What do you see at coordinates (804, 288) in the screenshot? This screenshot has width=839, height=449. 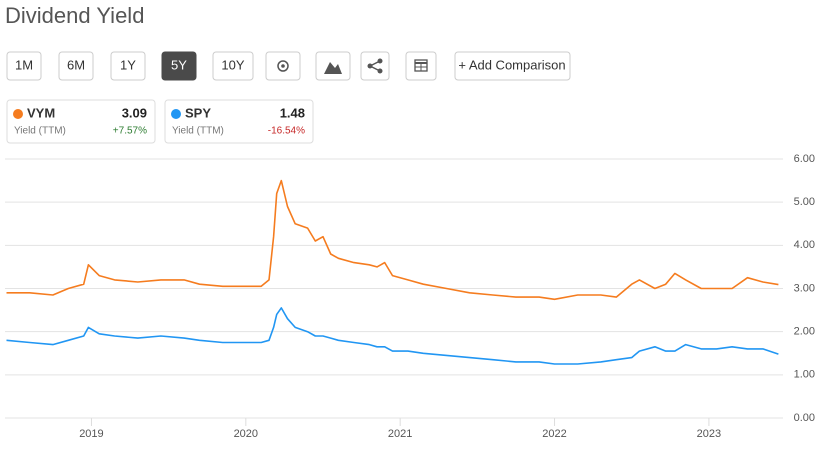 I see `y-tick-label: 3.00` at bounding box center [804, 288].